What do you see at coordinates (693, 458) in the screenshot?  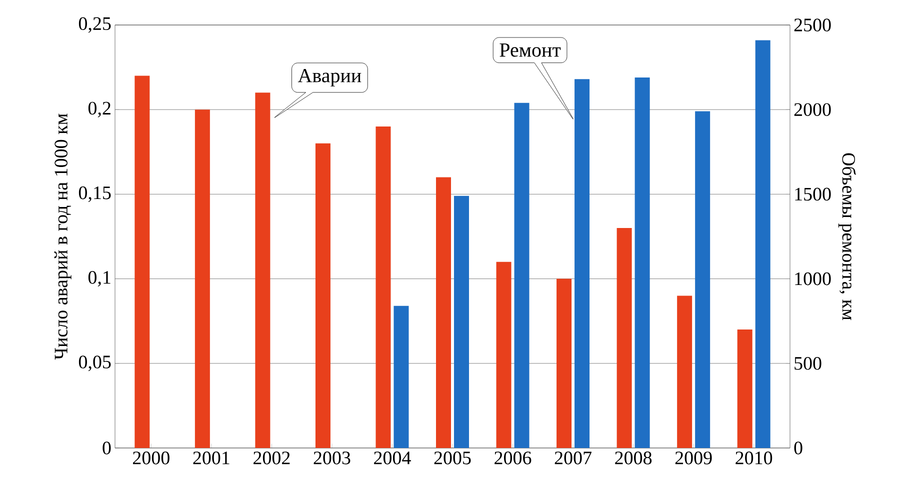 I see `x-tick-label: 2009` at bounding box center [693, 458].